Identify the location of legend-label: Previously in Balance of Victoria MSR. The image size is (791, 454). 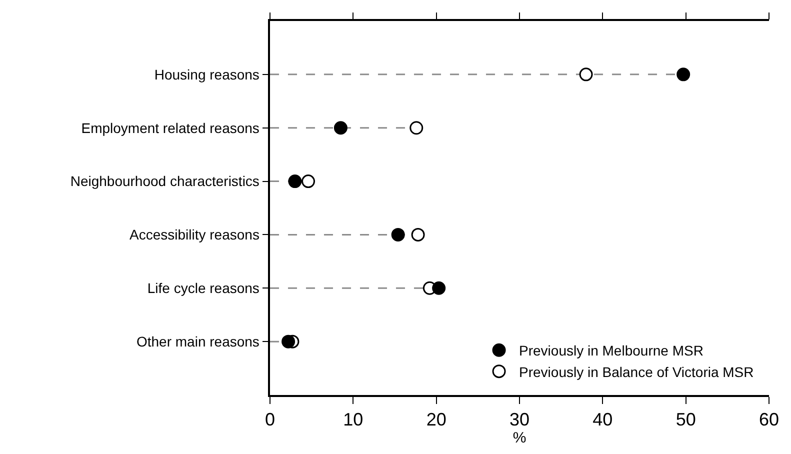
(636, 372).